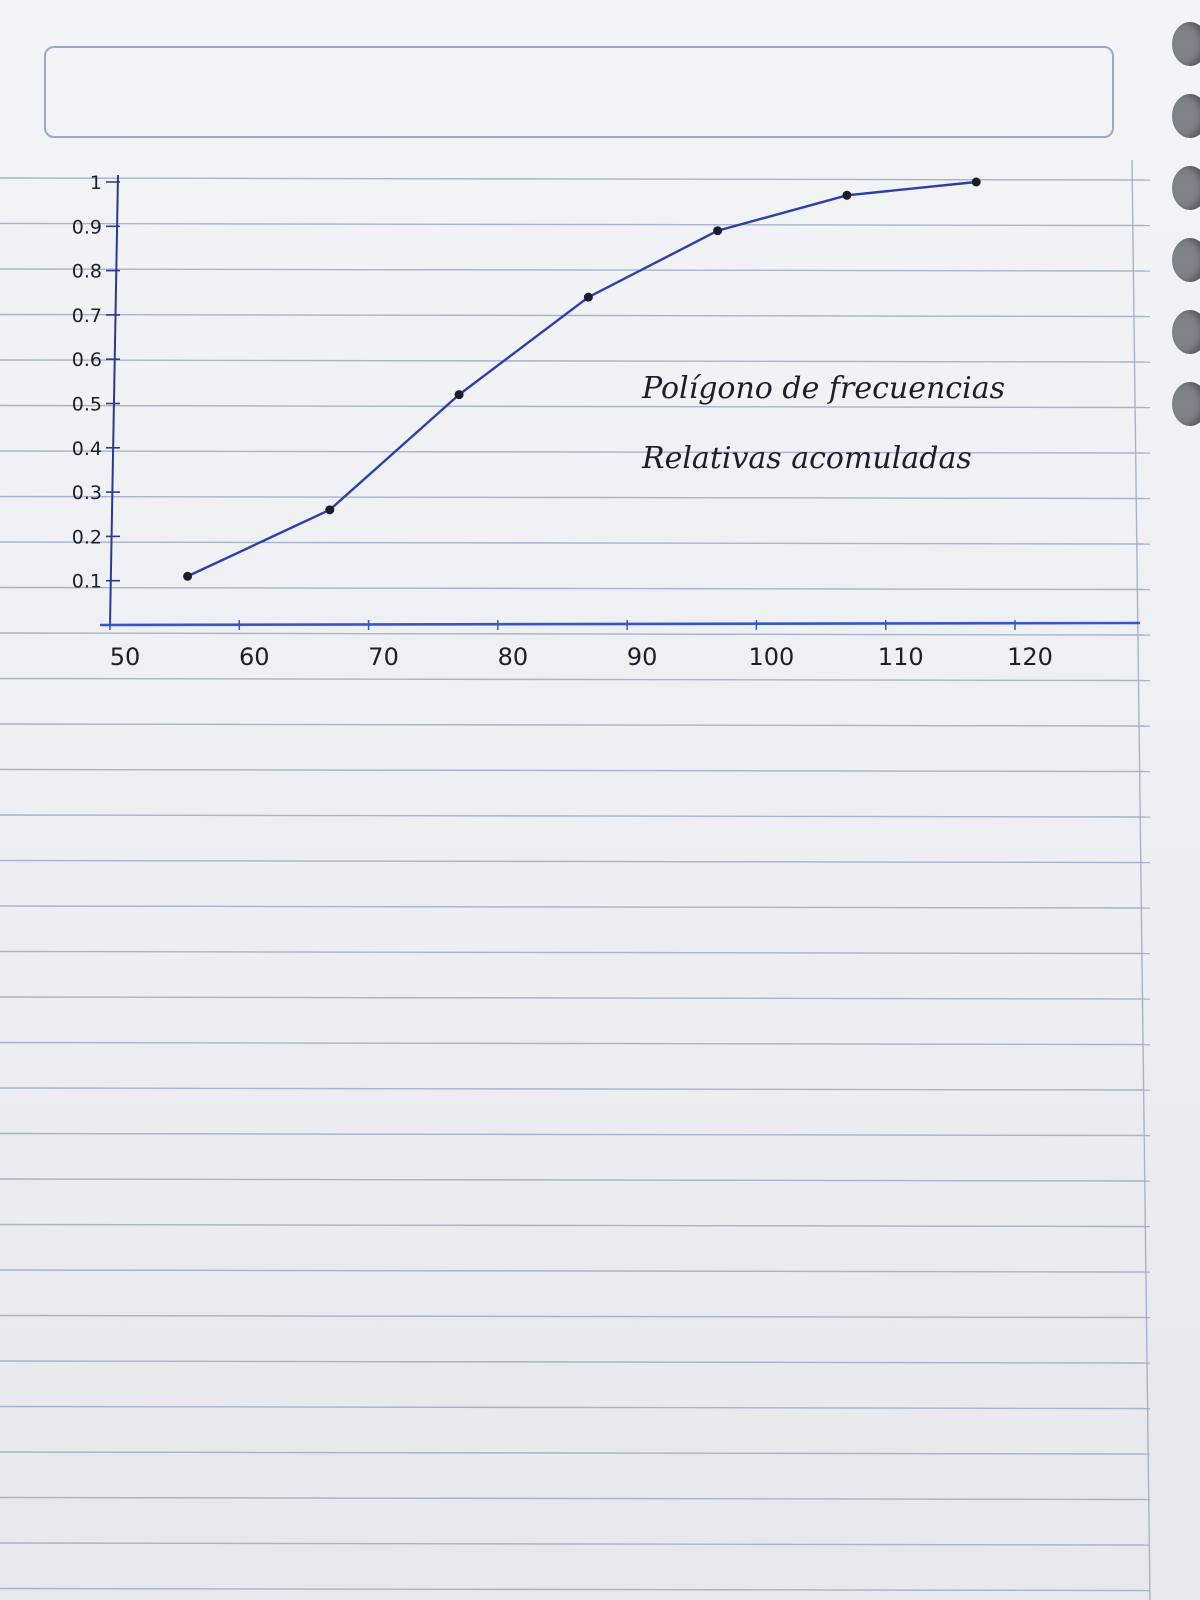 The image size is (1200, 1600). What do you see at coordinates (87, 316) in the screenshot?
I see `y-tick-label: 0.7` at bounding box center [87, 316].